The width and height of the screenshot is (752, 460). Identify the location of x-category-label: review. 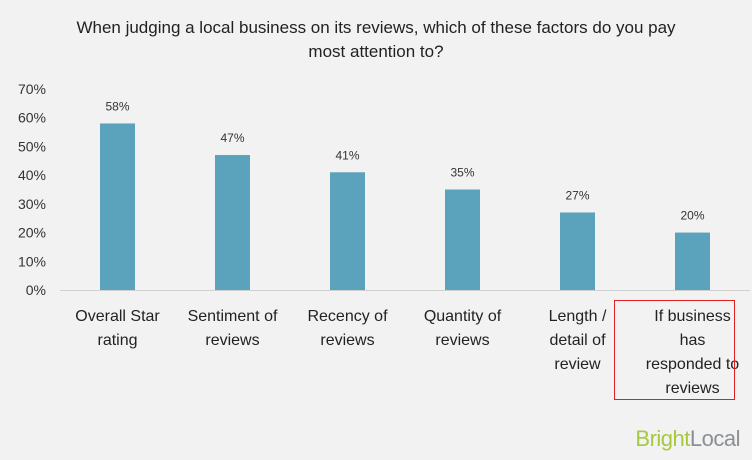
(577, 364).